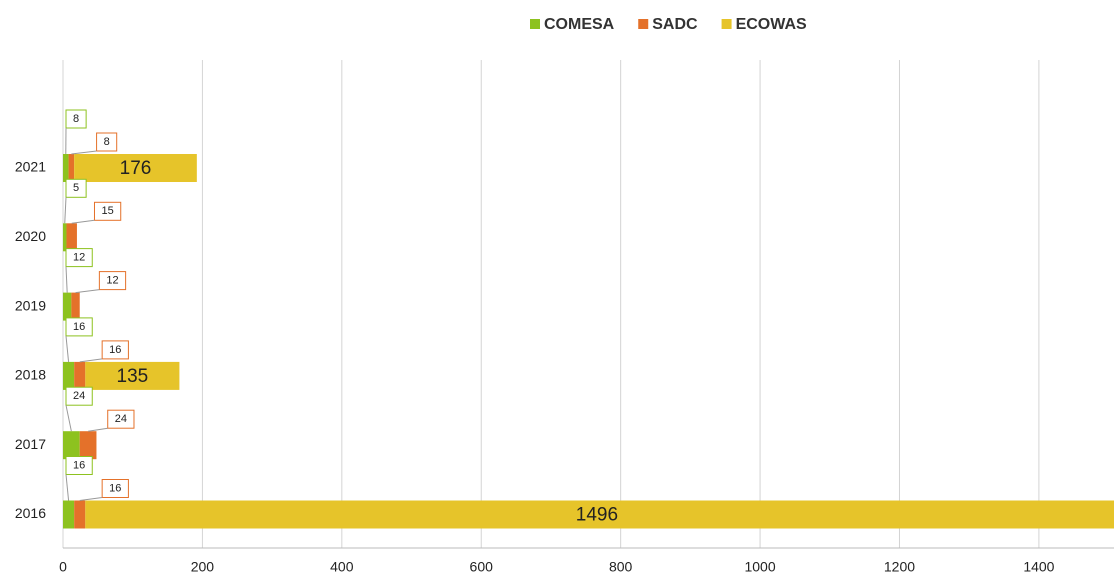 The image size is (1114, 577). I want to click on y-tick-label: 2017, so click(30, 444).